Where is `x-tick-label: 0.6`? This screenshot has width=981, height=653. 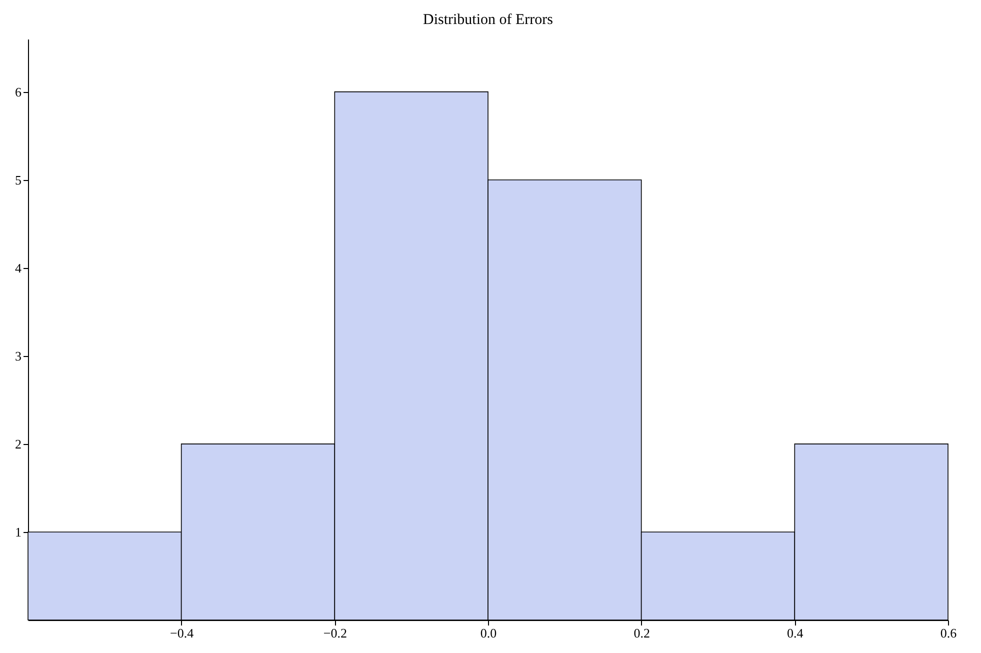
x-tick-label: 0.6 is located at coordinates (949, 633).